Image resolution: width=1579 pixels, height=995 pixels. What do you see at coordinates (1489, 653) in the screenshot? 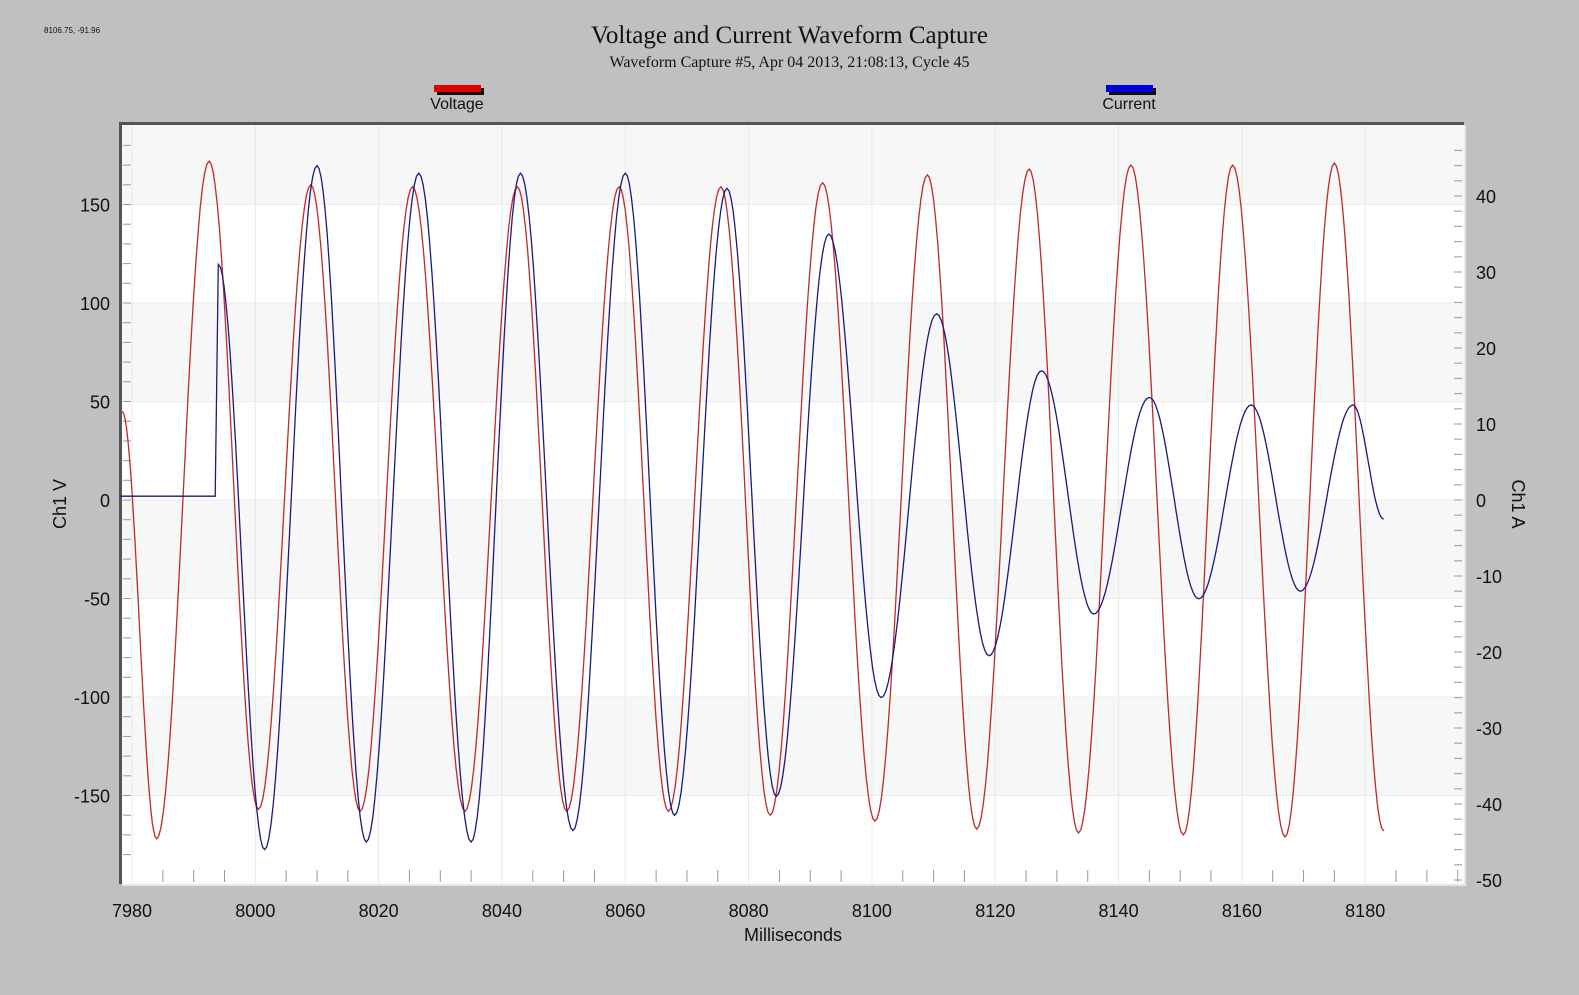
I see `svg-text: -20` at bounding box center [1489, 653].